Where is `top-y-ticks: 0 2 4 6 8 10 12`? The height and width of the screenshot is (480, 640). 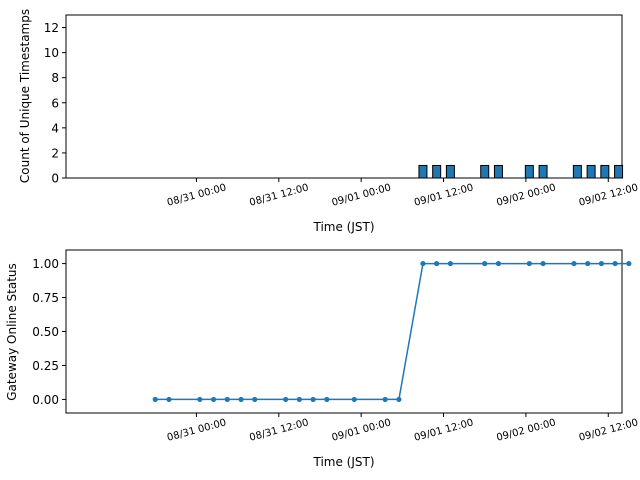 top-y-ticks: 0 2 4 6 8 10 12 is located at coordinates (55, 103).